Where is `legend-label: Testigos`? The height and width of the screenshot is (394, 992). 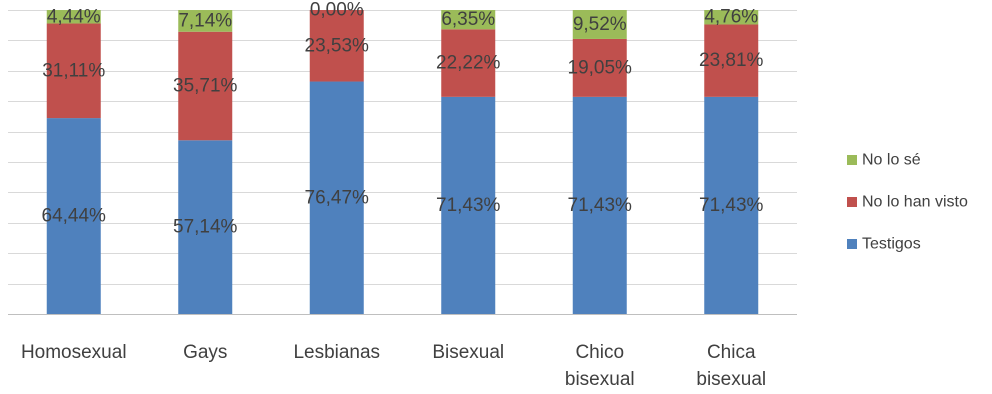 legend-label: Testigos is located at coordinates (891, 244).